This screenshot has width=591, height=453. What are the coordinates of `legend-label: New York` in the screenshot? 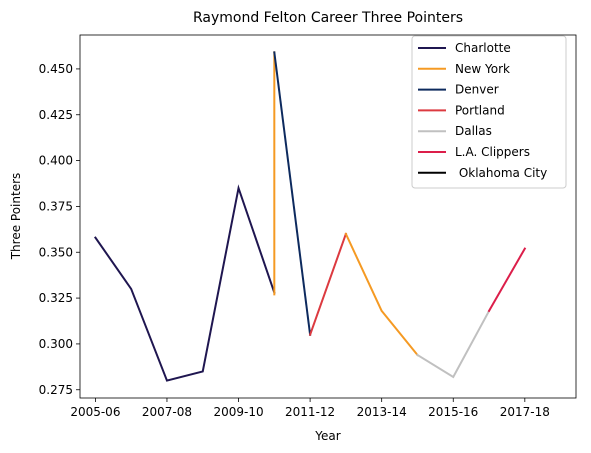 It's located at (482, 69).